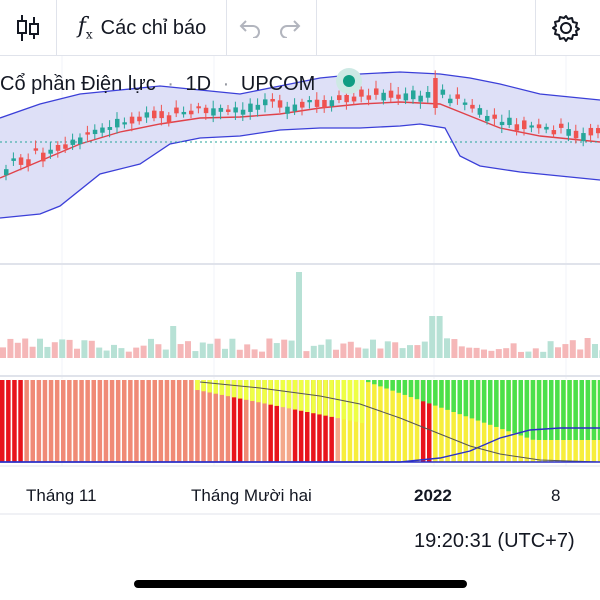 This screenshot has width=600, height=600. What do you see at coordinates (555, 495) in the screenshot?
I see `time-label: 8` at bounding box center [555, 495].